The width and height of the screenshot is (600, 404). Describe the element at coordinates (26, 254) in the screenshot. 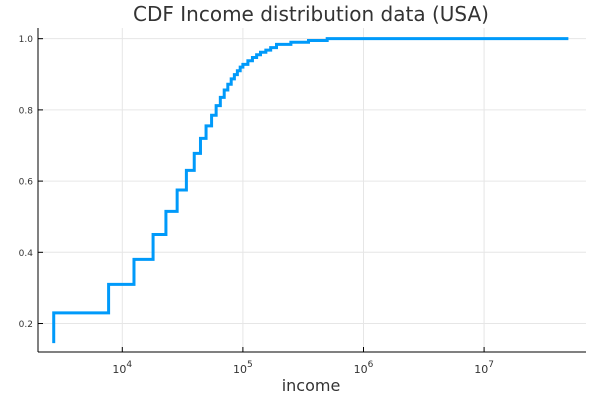

I see `y-tick-label: 0.4` at that location.